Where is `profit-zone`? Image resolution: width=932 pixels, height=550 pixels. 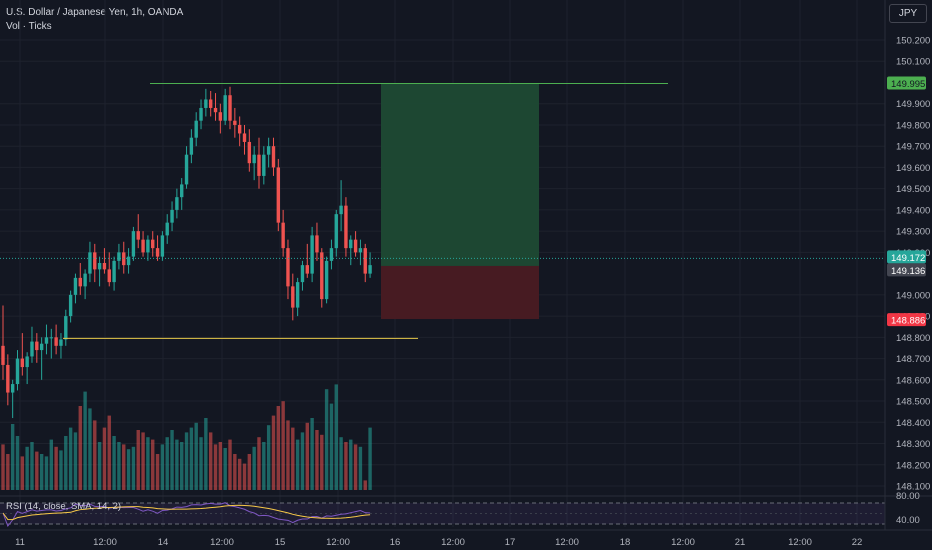 profit-zone is located at coordinates (460, 174).